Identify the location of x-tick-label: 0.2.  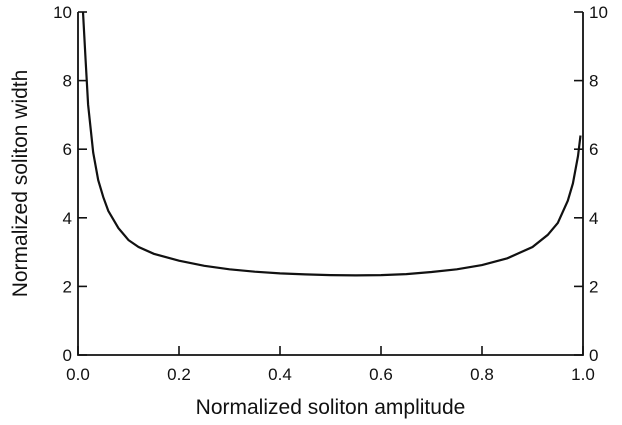
(179, 374).